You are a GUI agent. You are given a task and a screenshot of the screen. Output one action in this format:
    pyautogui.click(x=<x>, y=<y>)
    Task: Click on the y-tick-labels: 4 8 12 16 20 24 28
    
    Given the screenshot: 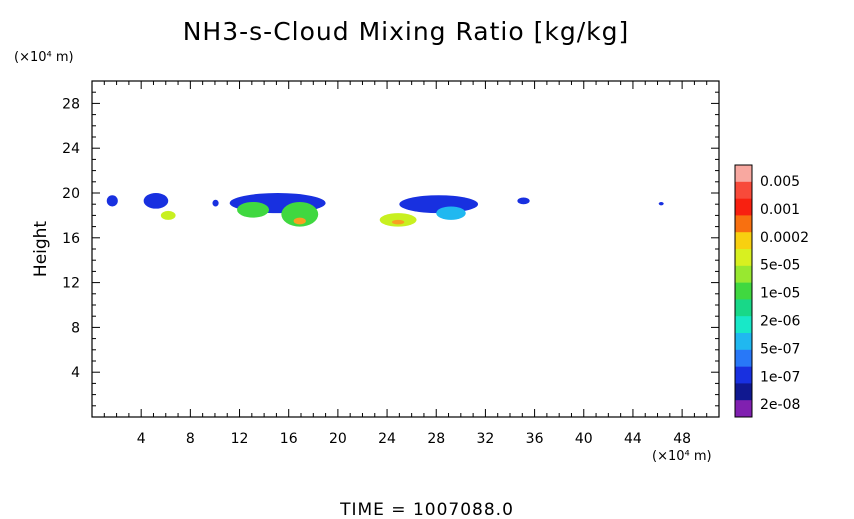 What is the action you would take?
    pyautogui.click(x=71, y=238)
    